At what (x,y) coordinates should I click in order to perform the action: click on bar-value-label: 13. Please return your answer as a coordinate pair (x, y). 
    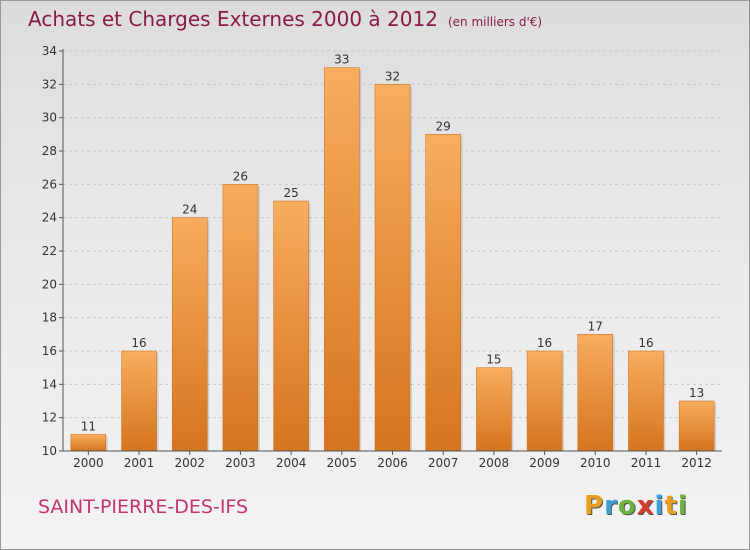
    Looking at the image, I should click on (696, 393).